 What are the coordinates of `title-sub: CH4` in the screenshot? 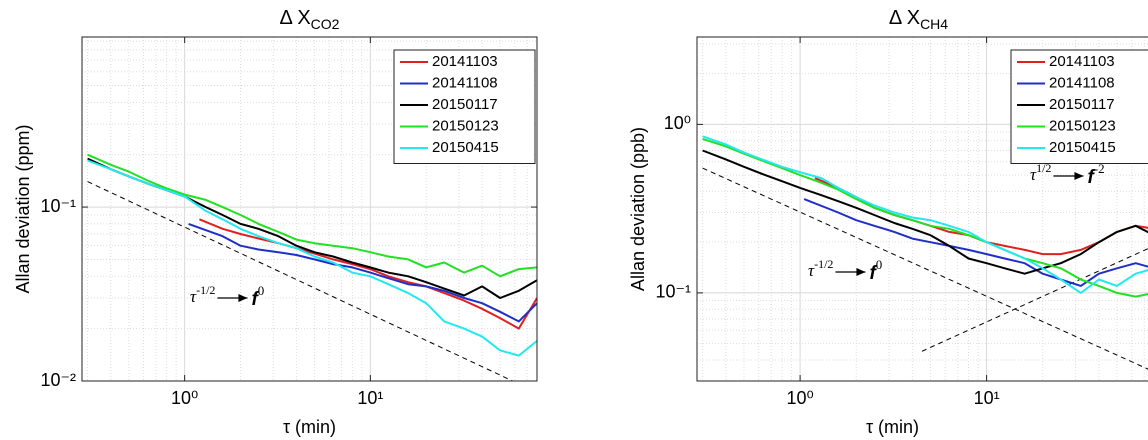 It's located at (934, 24).